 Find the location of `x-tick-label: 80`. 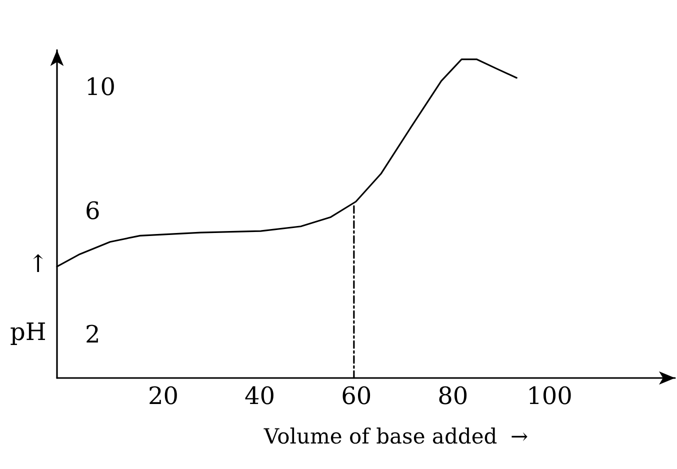

x-tick-label: 80 is located at coordinates (453, 396).